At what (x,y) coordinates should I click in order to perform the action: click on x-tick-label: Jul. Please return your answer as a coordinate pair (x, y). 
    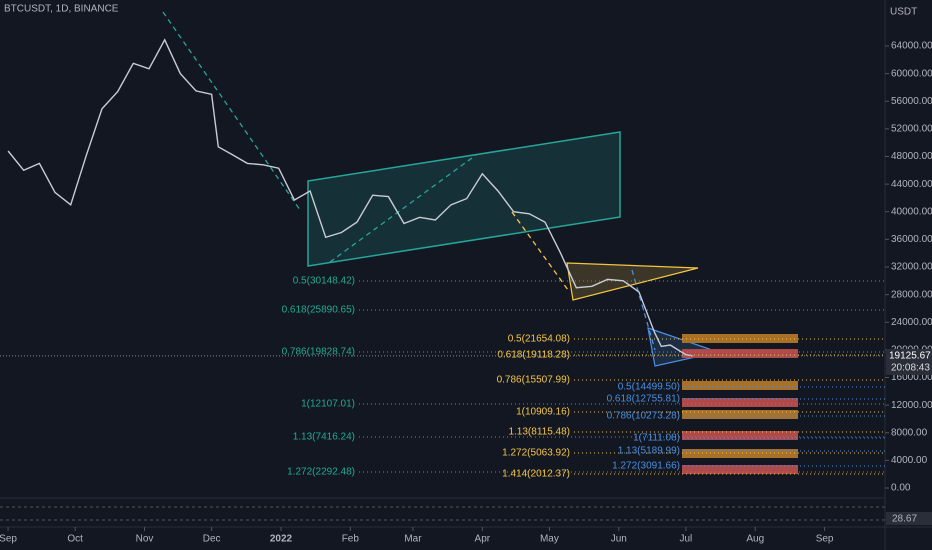
    Looking at the image, I should click on (685, 539).